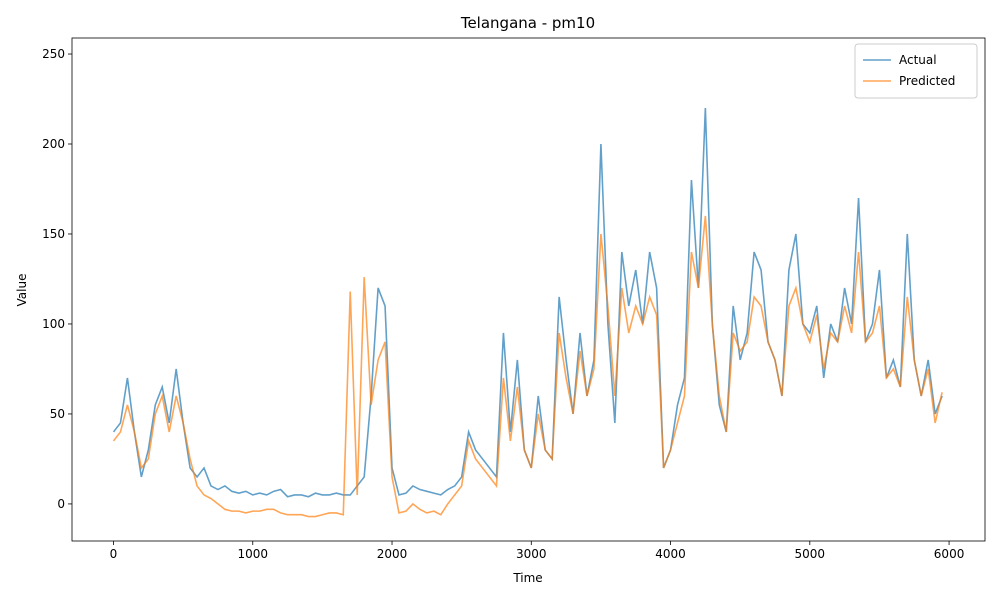 The height and width of the screenshot is (604, 1000). What do you see at coordinates (916, 71) in the screenshot?
I see `legend-box` at bounding box center [916, 71].